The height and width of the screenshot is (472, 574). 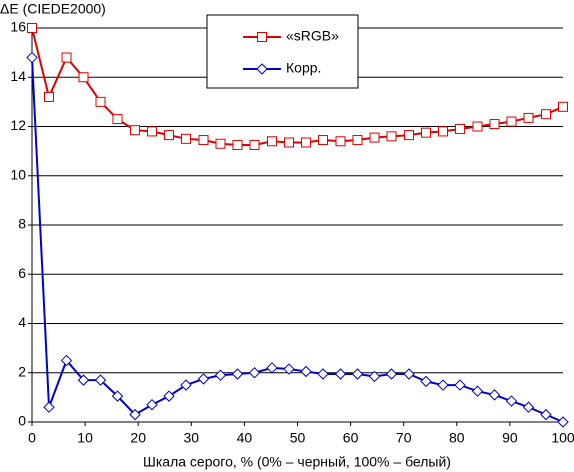 I want to click on y-axis-label: ΔE (CIEDE2000), so click(x=53, y=9).